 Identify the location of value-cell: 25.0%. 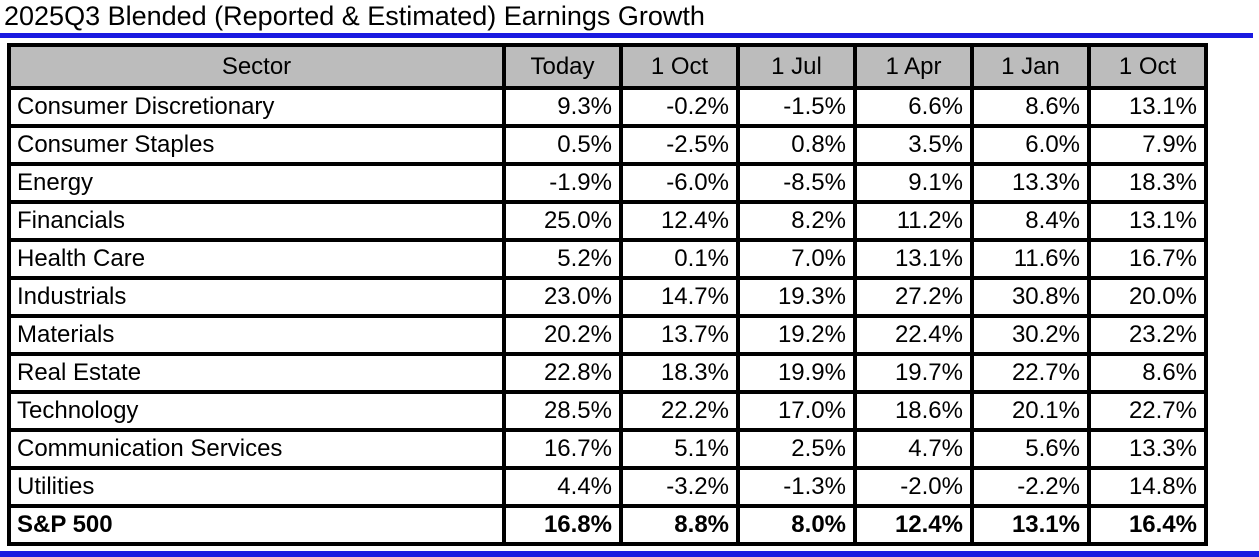
(562, 221).